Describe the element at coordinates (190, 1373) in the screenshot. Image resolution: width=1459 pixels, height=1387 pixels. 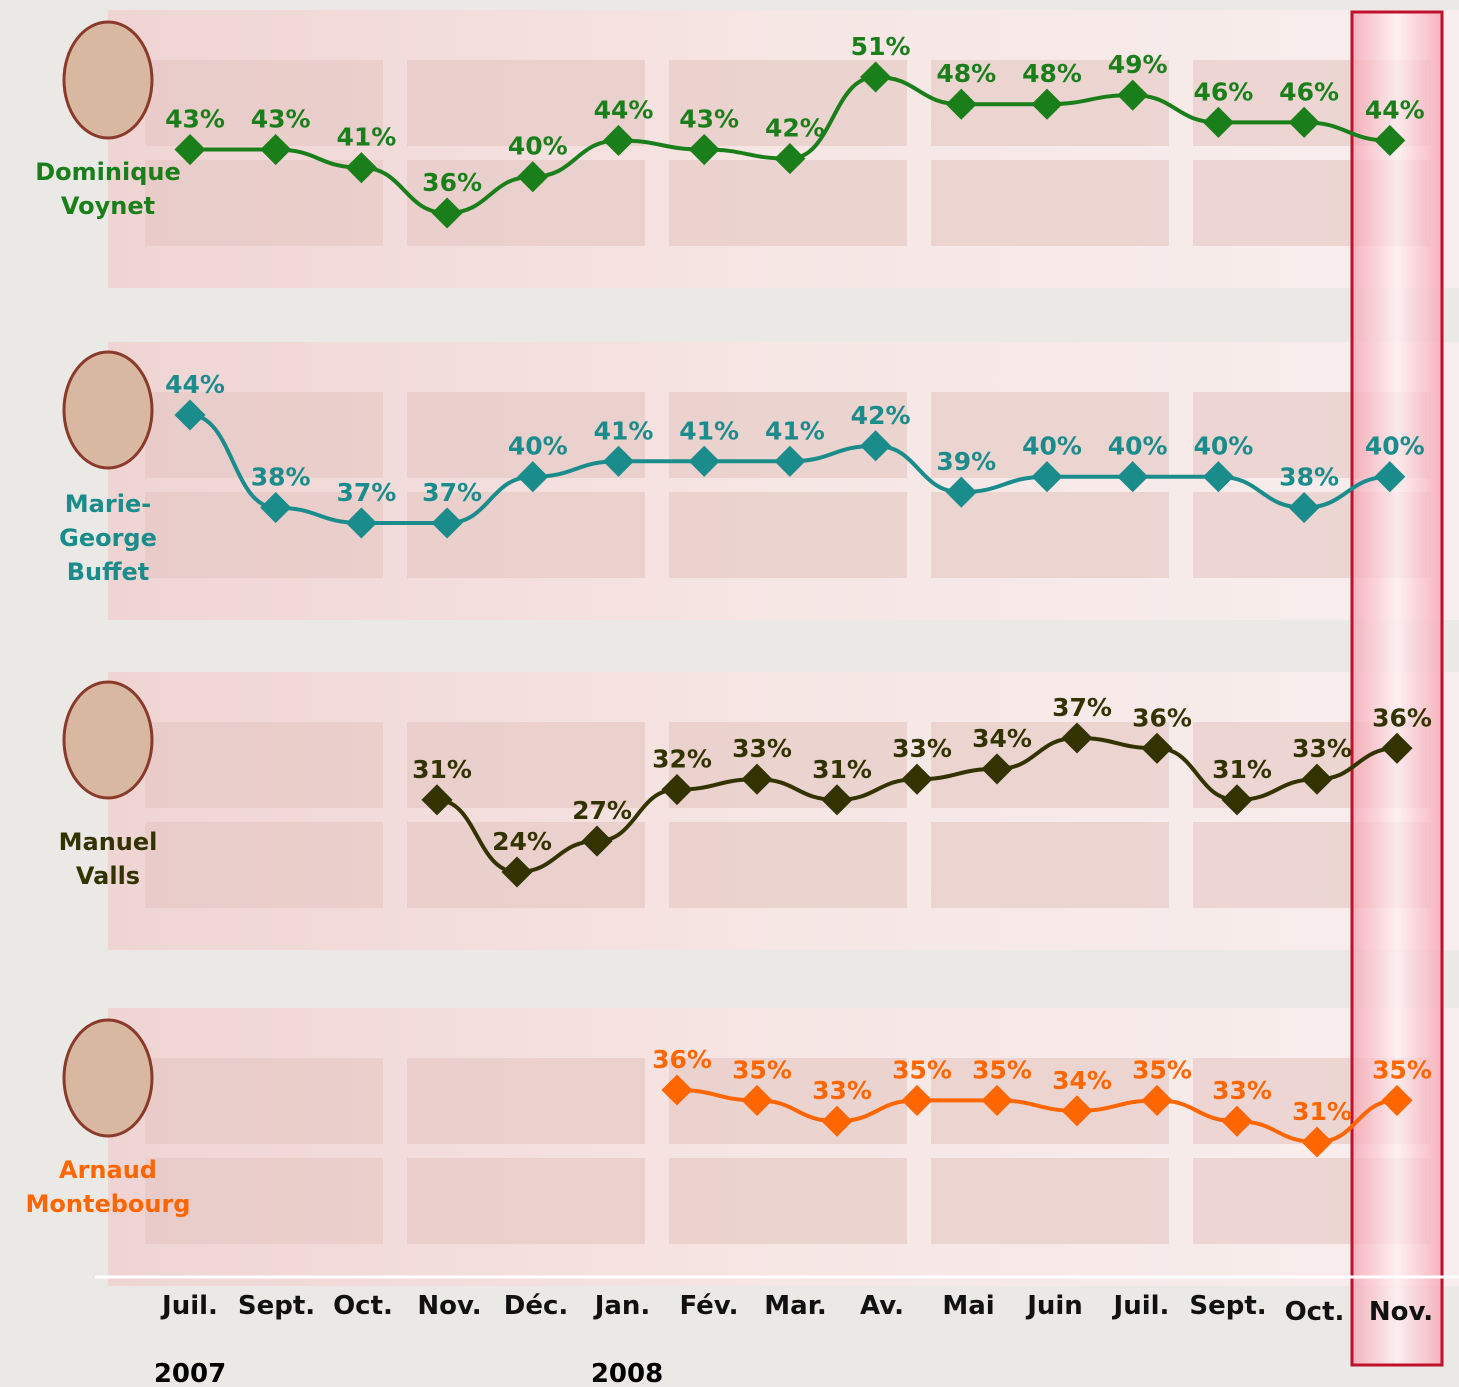
I see `year-label: 2007` at that location.